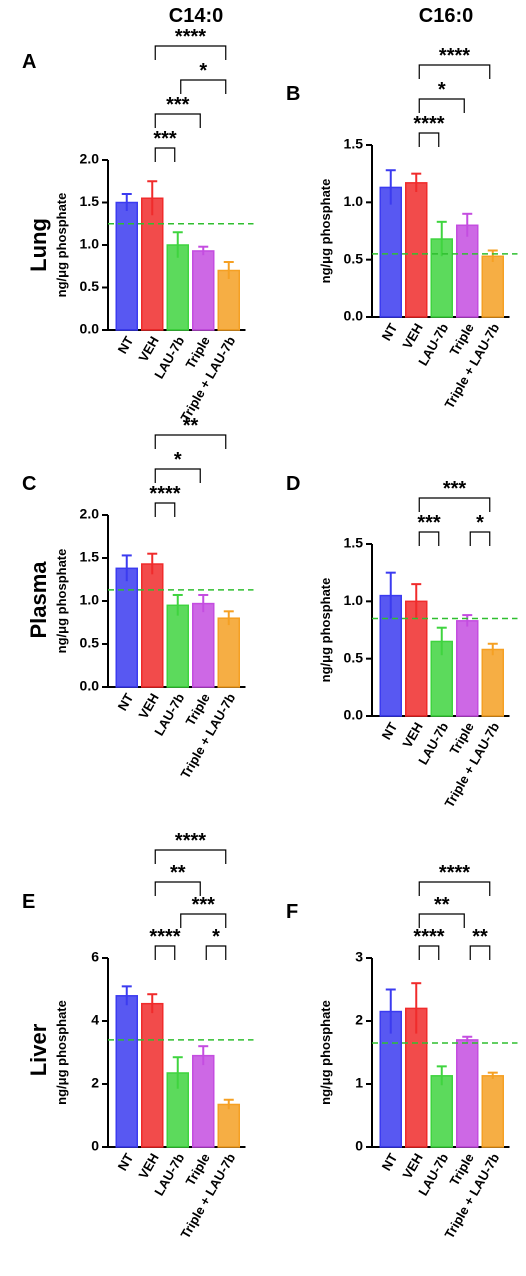 This screenshot has width=526, height=1276. What do you see at coordinates (38, 245) in the screenshot?
I see `row-label: Lung` at bounding box center [38, 245].